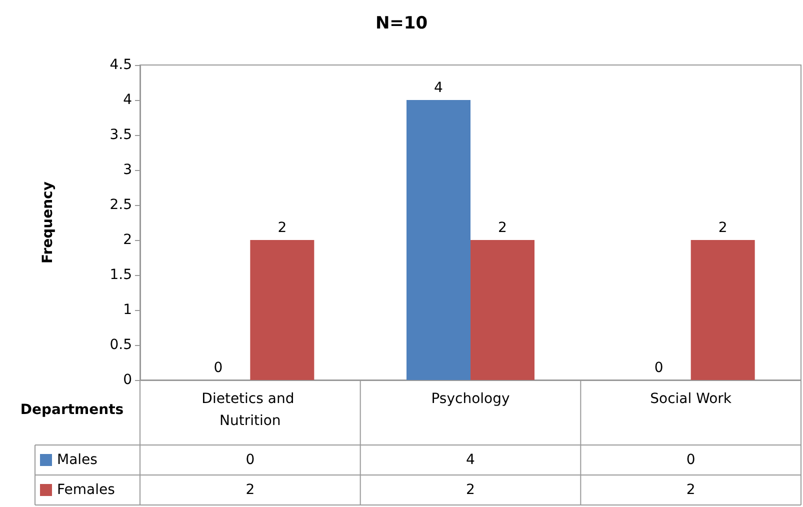  Describe the element at coordinates (86, 490) in the screenshot. I see `legend-label: Females` at that location.